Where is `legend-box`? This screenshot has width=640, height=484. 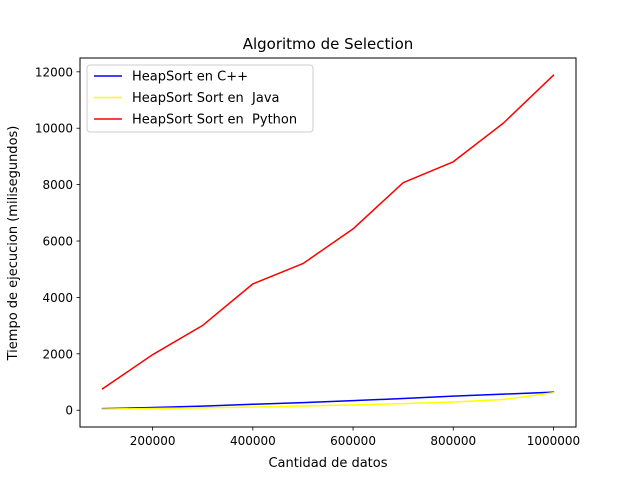 legend-box is located at coordinates (200, 98).